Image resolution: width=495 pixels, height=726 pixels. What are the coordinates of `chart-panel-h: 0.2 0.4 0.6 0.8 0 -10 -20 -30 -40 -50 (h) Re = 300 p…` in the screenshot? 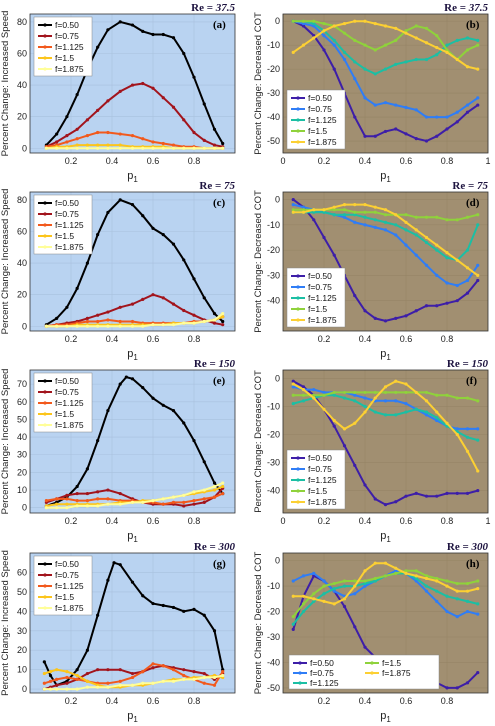 It's located at (371, 632).